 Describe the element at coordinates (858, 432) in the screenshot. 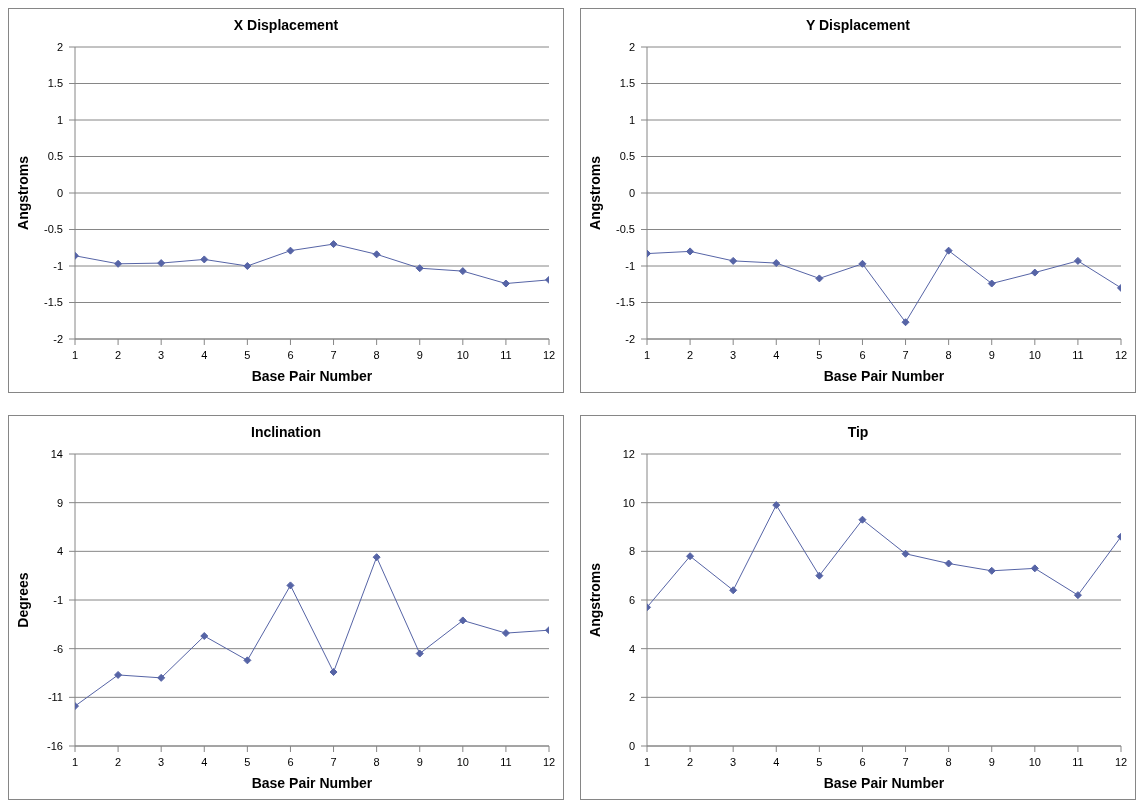

I see `chart-title: Tip` at that location.